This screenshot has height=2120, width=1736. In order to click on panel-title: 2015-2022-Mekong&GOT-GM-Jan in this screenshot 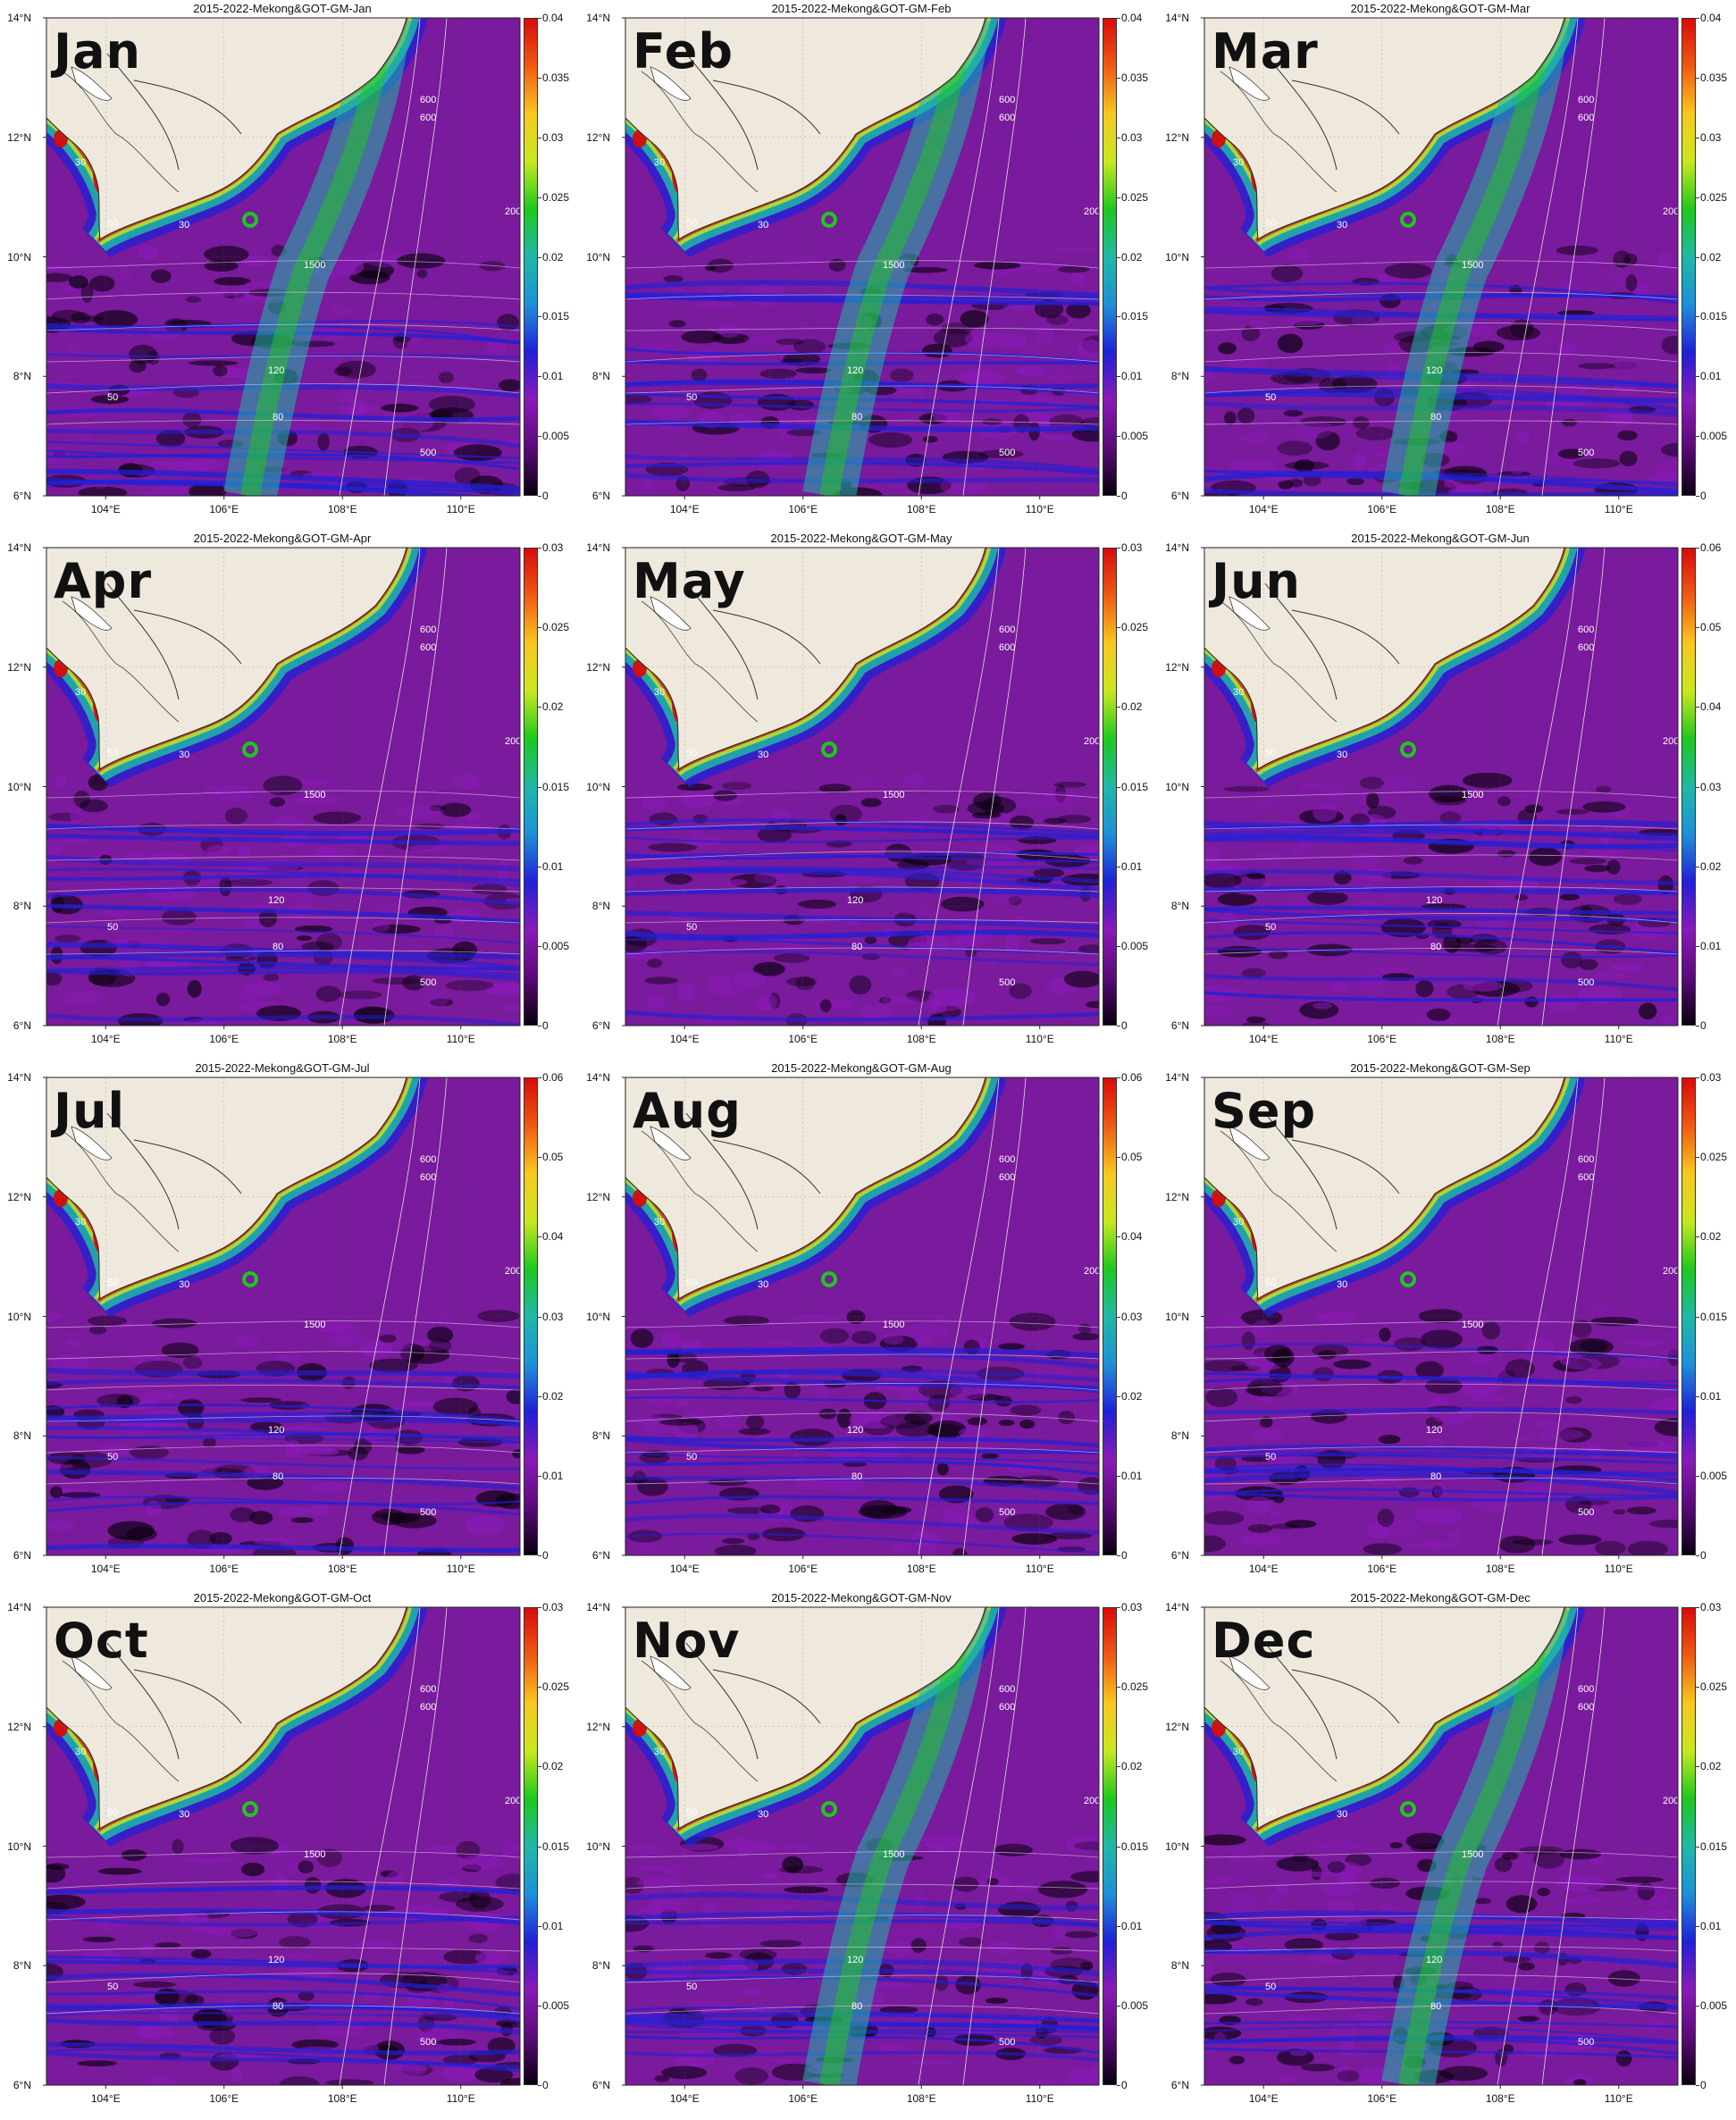, I will do `click(282, 8)`.